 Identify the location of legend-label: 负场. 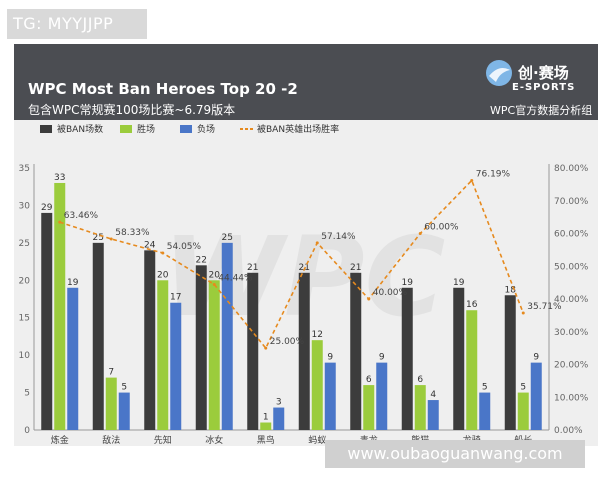
(206, 129).